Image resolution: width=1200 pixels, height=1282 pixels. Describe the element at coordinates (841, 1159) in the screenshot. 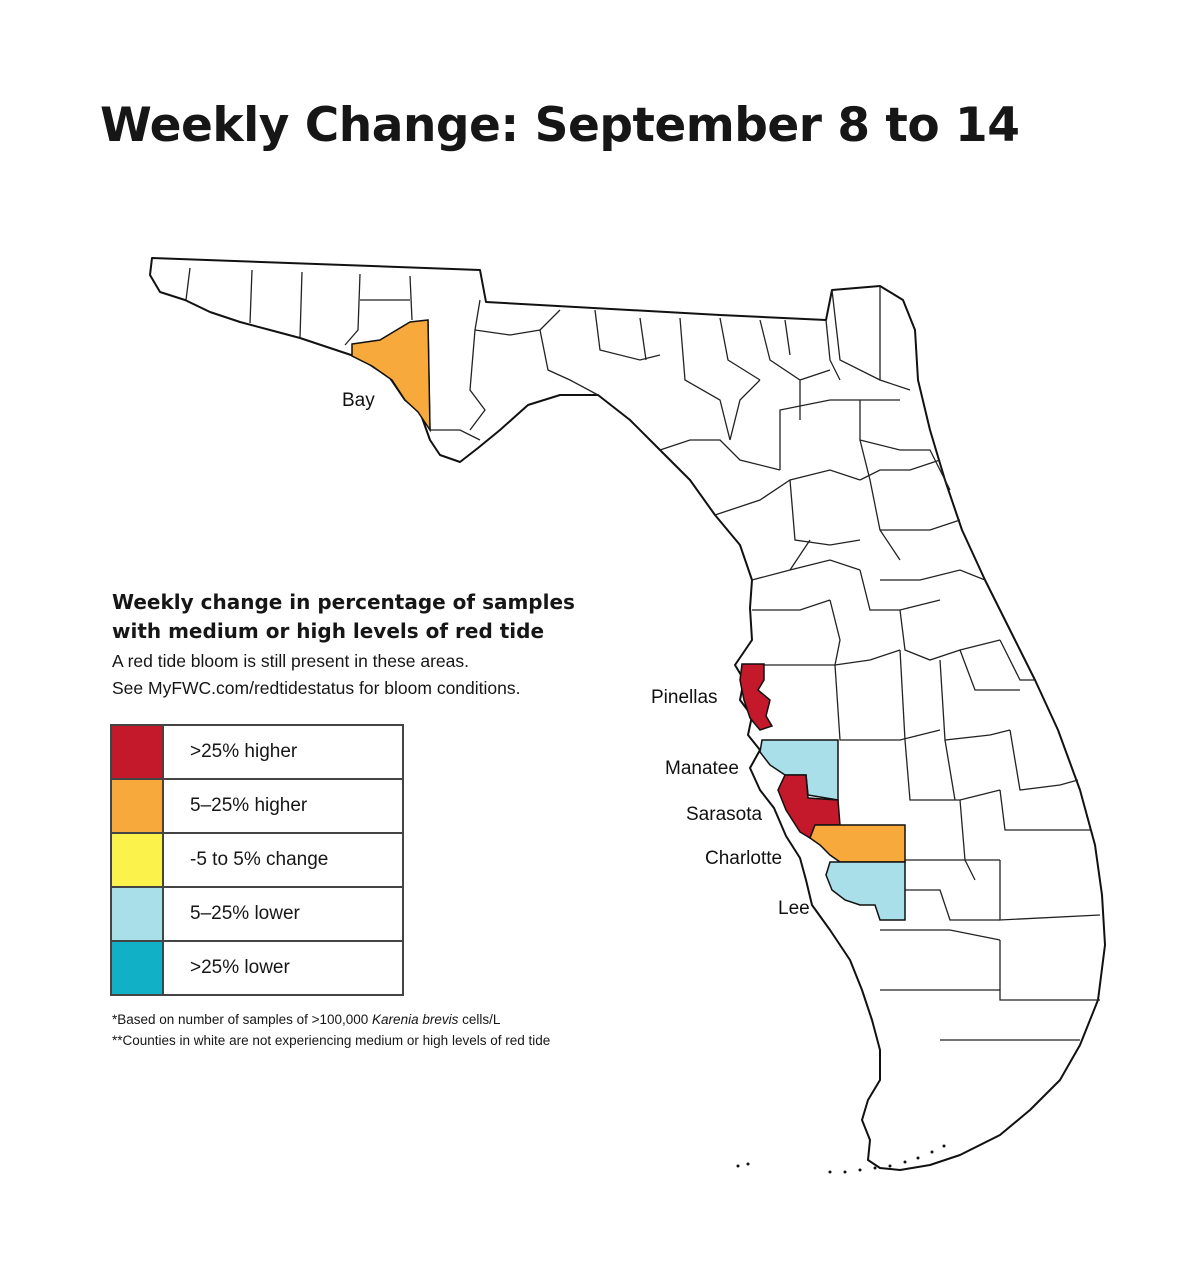

I see `florida-keys` at that location.